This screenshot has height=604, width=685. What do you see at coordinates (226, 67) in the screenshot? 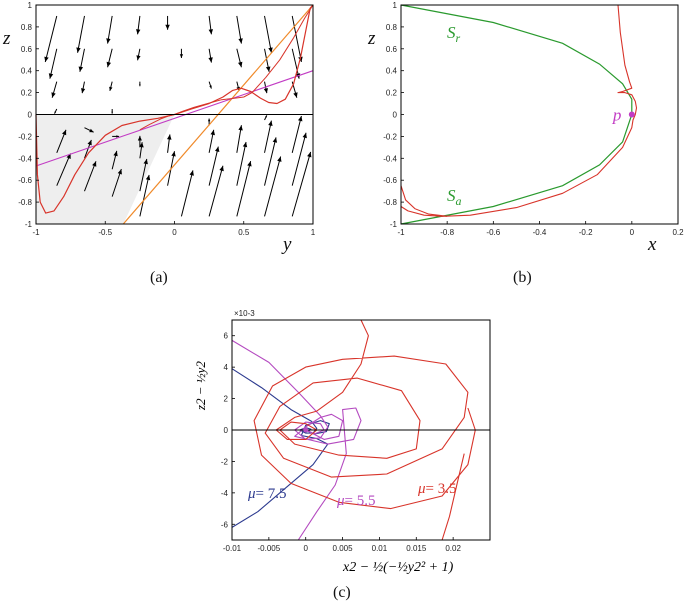
I see `orbit-curve-inner` at bounding box center [226, 67].